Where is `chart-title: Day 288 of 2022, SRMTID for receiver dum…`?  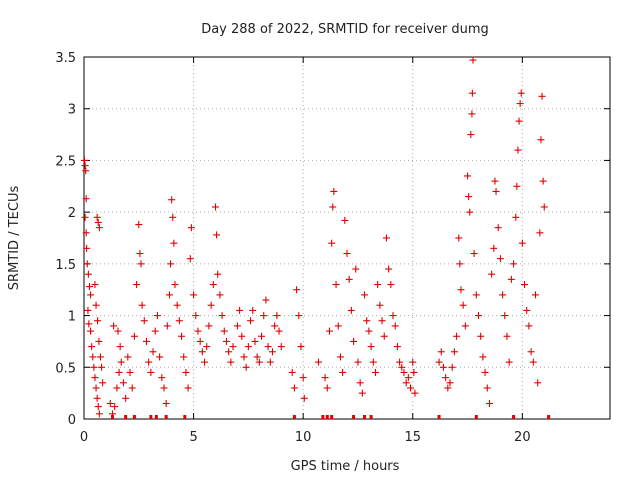 chart-title: Day 288 of 2022, SRMTID for receiver dum… is located at coordinates (345, 29).